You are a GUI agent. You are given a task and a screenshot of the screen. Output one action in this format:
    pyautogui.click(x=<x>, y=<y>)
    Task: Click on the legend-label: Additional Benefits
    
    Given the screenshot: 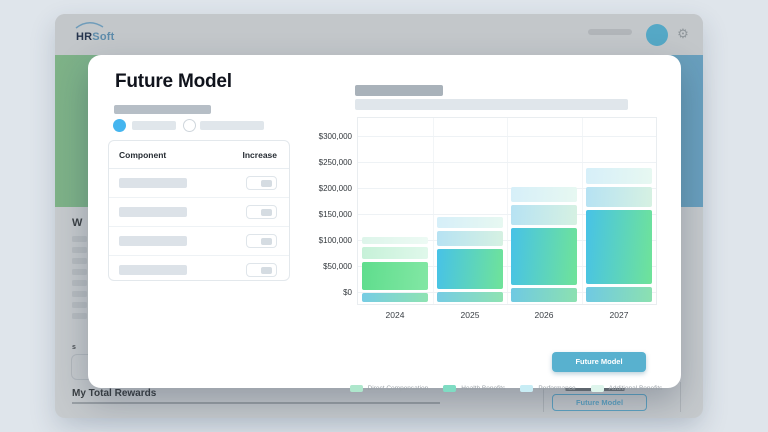 What is the action you would take?
    pyautogui.click(x=635, y=388)
    